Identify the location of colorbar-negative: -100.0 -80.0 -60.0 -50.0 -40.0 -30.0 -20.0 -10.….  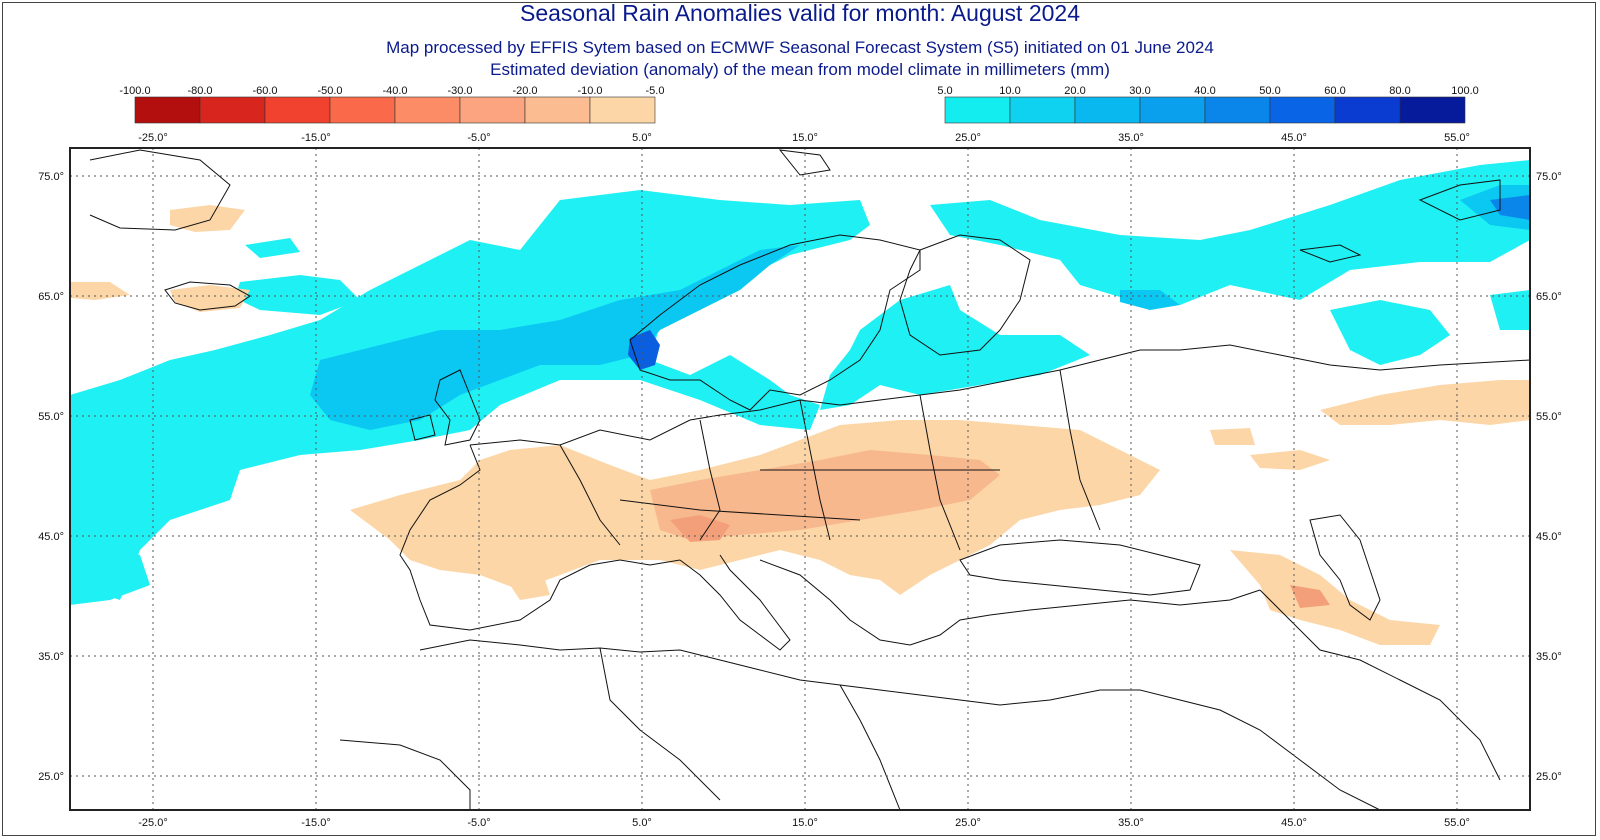
(392, 104).